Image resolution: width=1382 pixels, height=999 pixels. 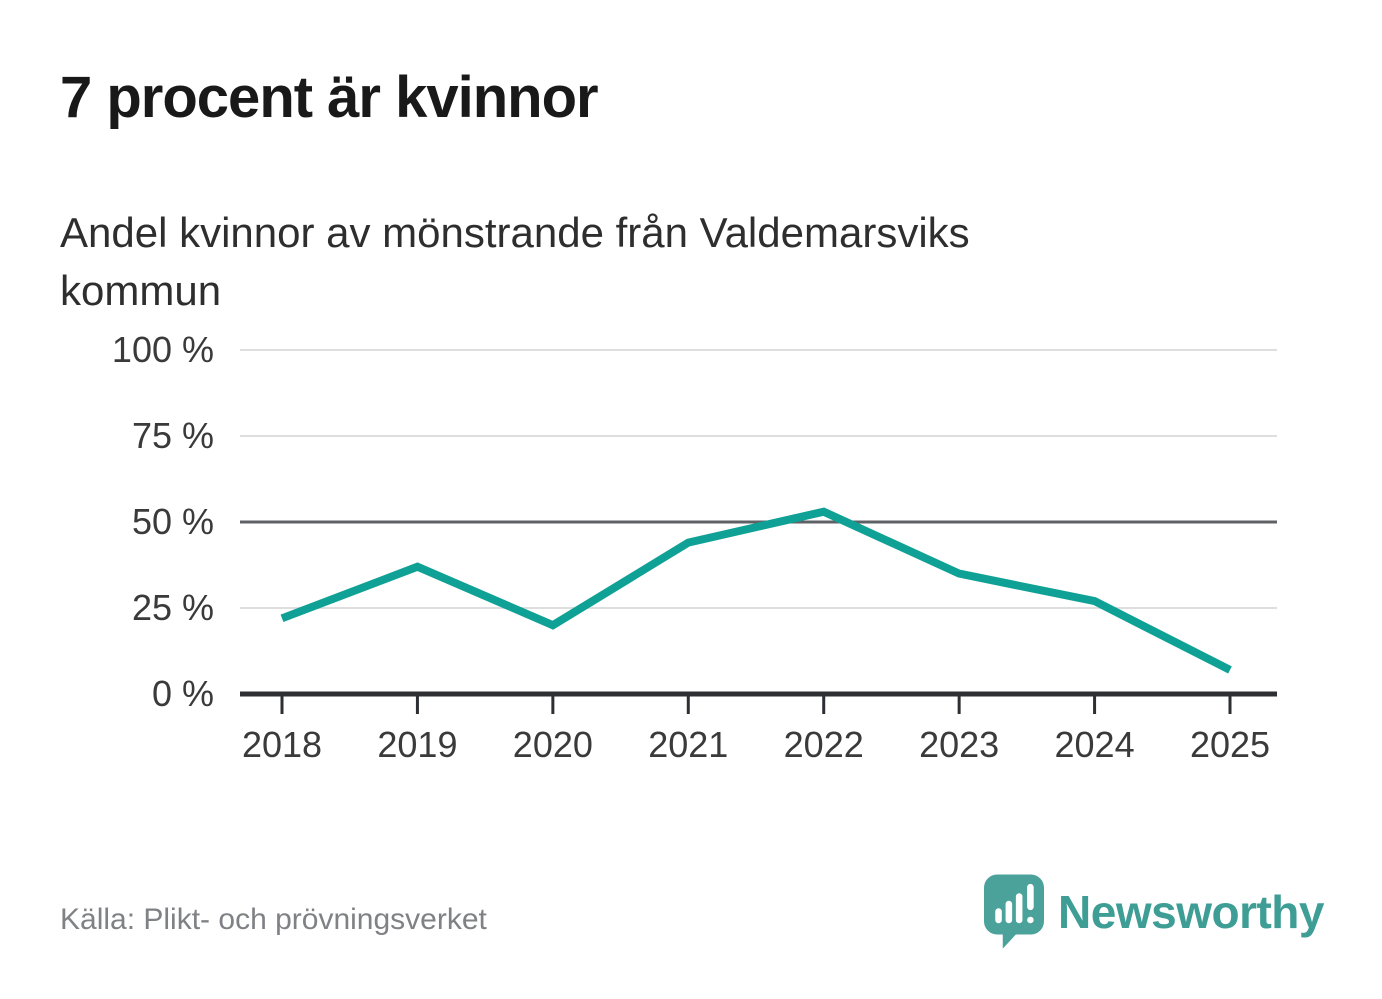 I want to click on x-axis-label-2018: 2018, so click(x=282, y=744).